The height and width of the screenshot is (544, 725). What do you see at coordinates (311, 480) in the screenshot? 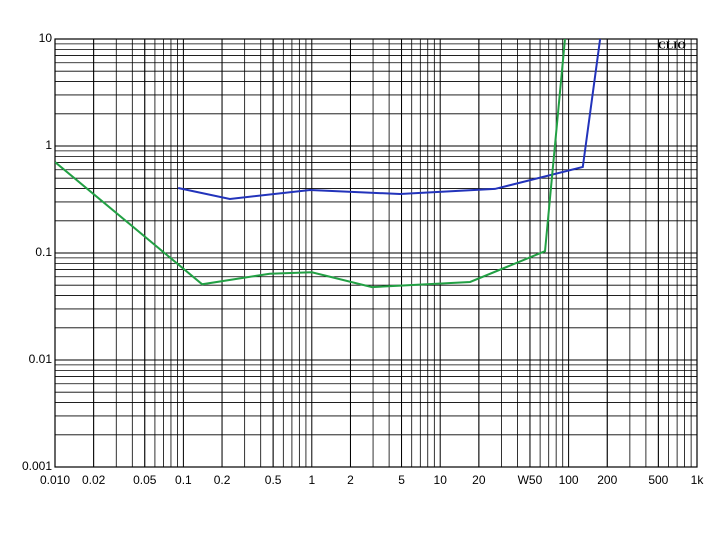
I see `x-tick-label: 1` at bounding box center [311, 480].